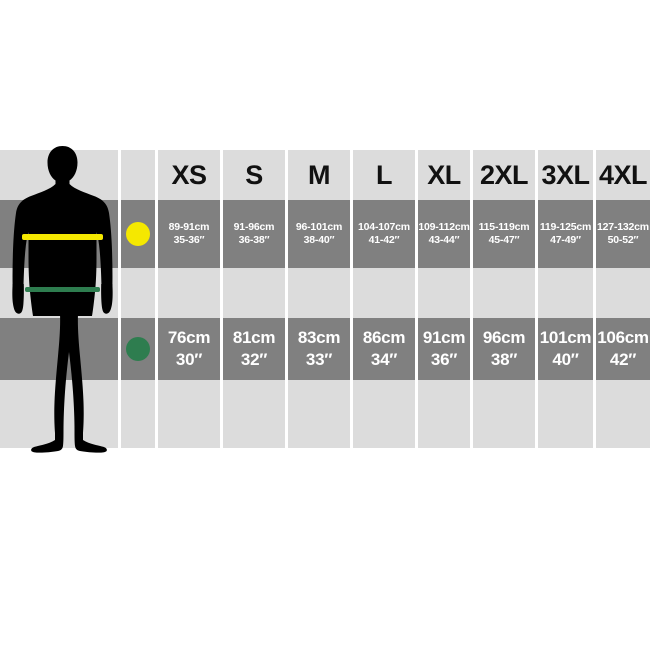 Image resolution: width=650 pixels, height=650 pixels. I want to click on waist-cell-4xl: 106cm 42″, so click(623, 349).